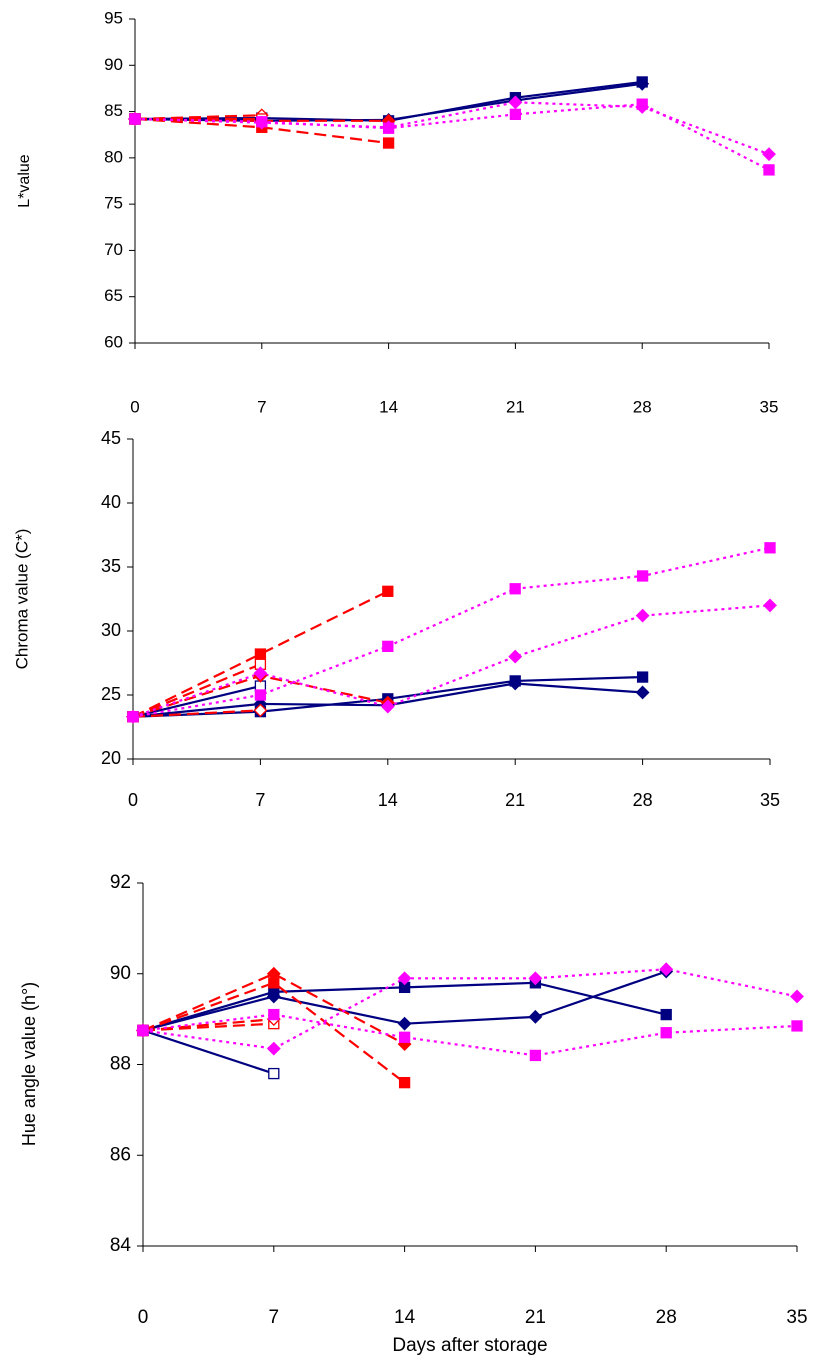 The image size is (814, 1362). Describe the element at coordinates (113, 203) in the screenshot. I see `y-tick-label: 75` at that location.